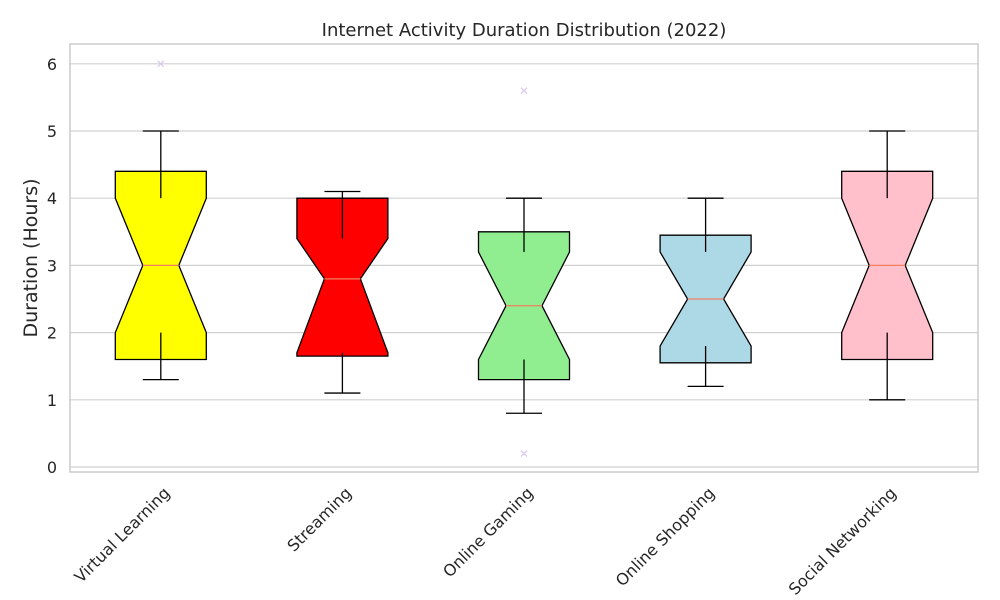 This screenshot has height=600, width=1000. Describe the element at coordinates (52, 198) in the screenshot. I see `y-tick-label: 4` at that location.